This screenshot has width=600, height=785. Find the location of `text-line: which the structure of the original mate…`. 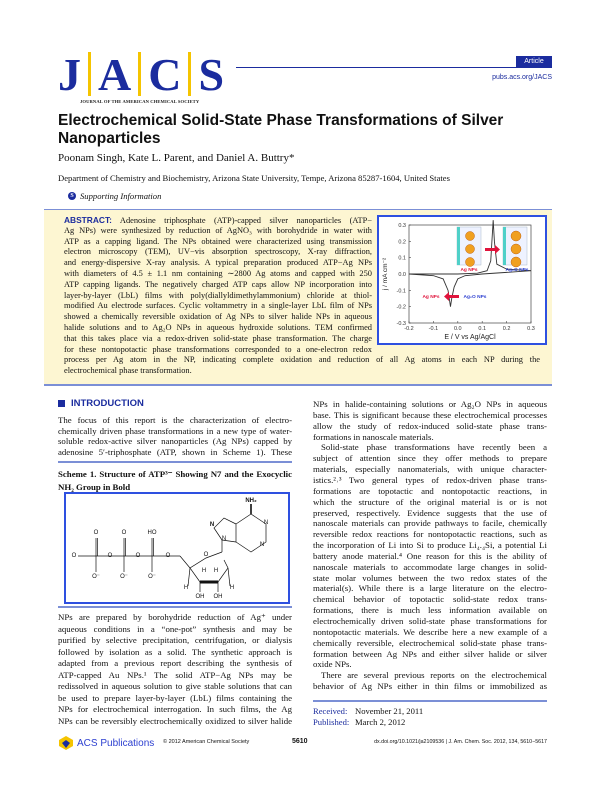

text-line: which the structure of the original mate… is located at coordinates (430, 501).